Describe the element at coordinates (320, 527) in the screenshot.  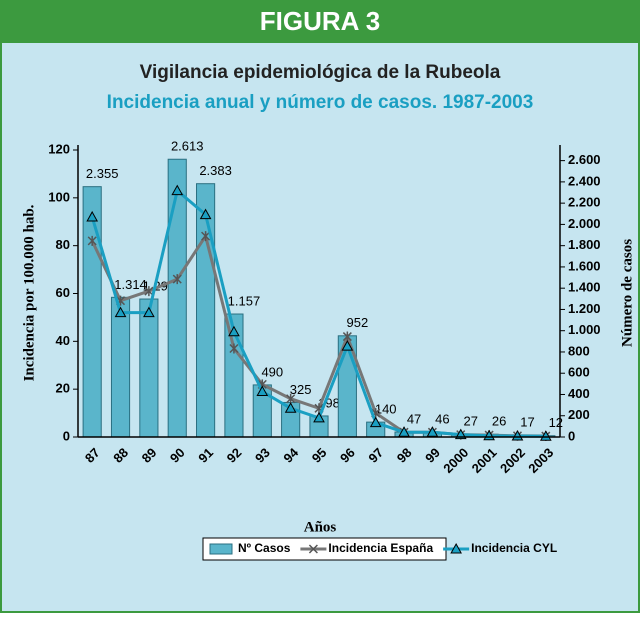
I see `x-axis-label: Años` at that location.